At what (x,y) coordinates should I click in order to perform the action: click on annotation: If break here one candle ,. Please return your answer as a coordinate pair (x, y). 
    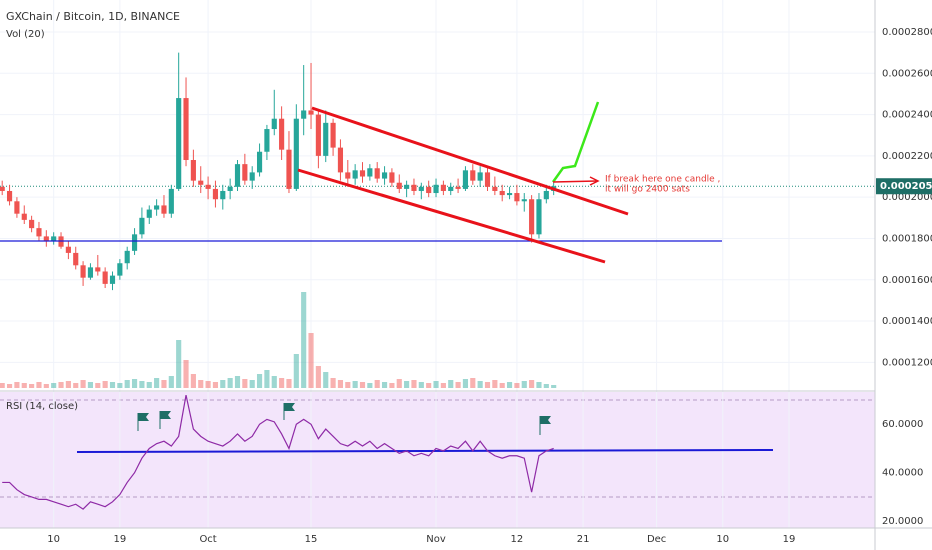
    Looking at the image, I should click on (662, 180).